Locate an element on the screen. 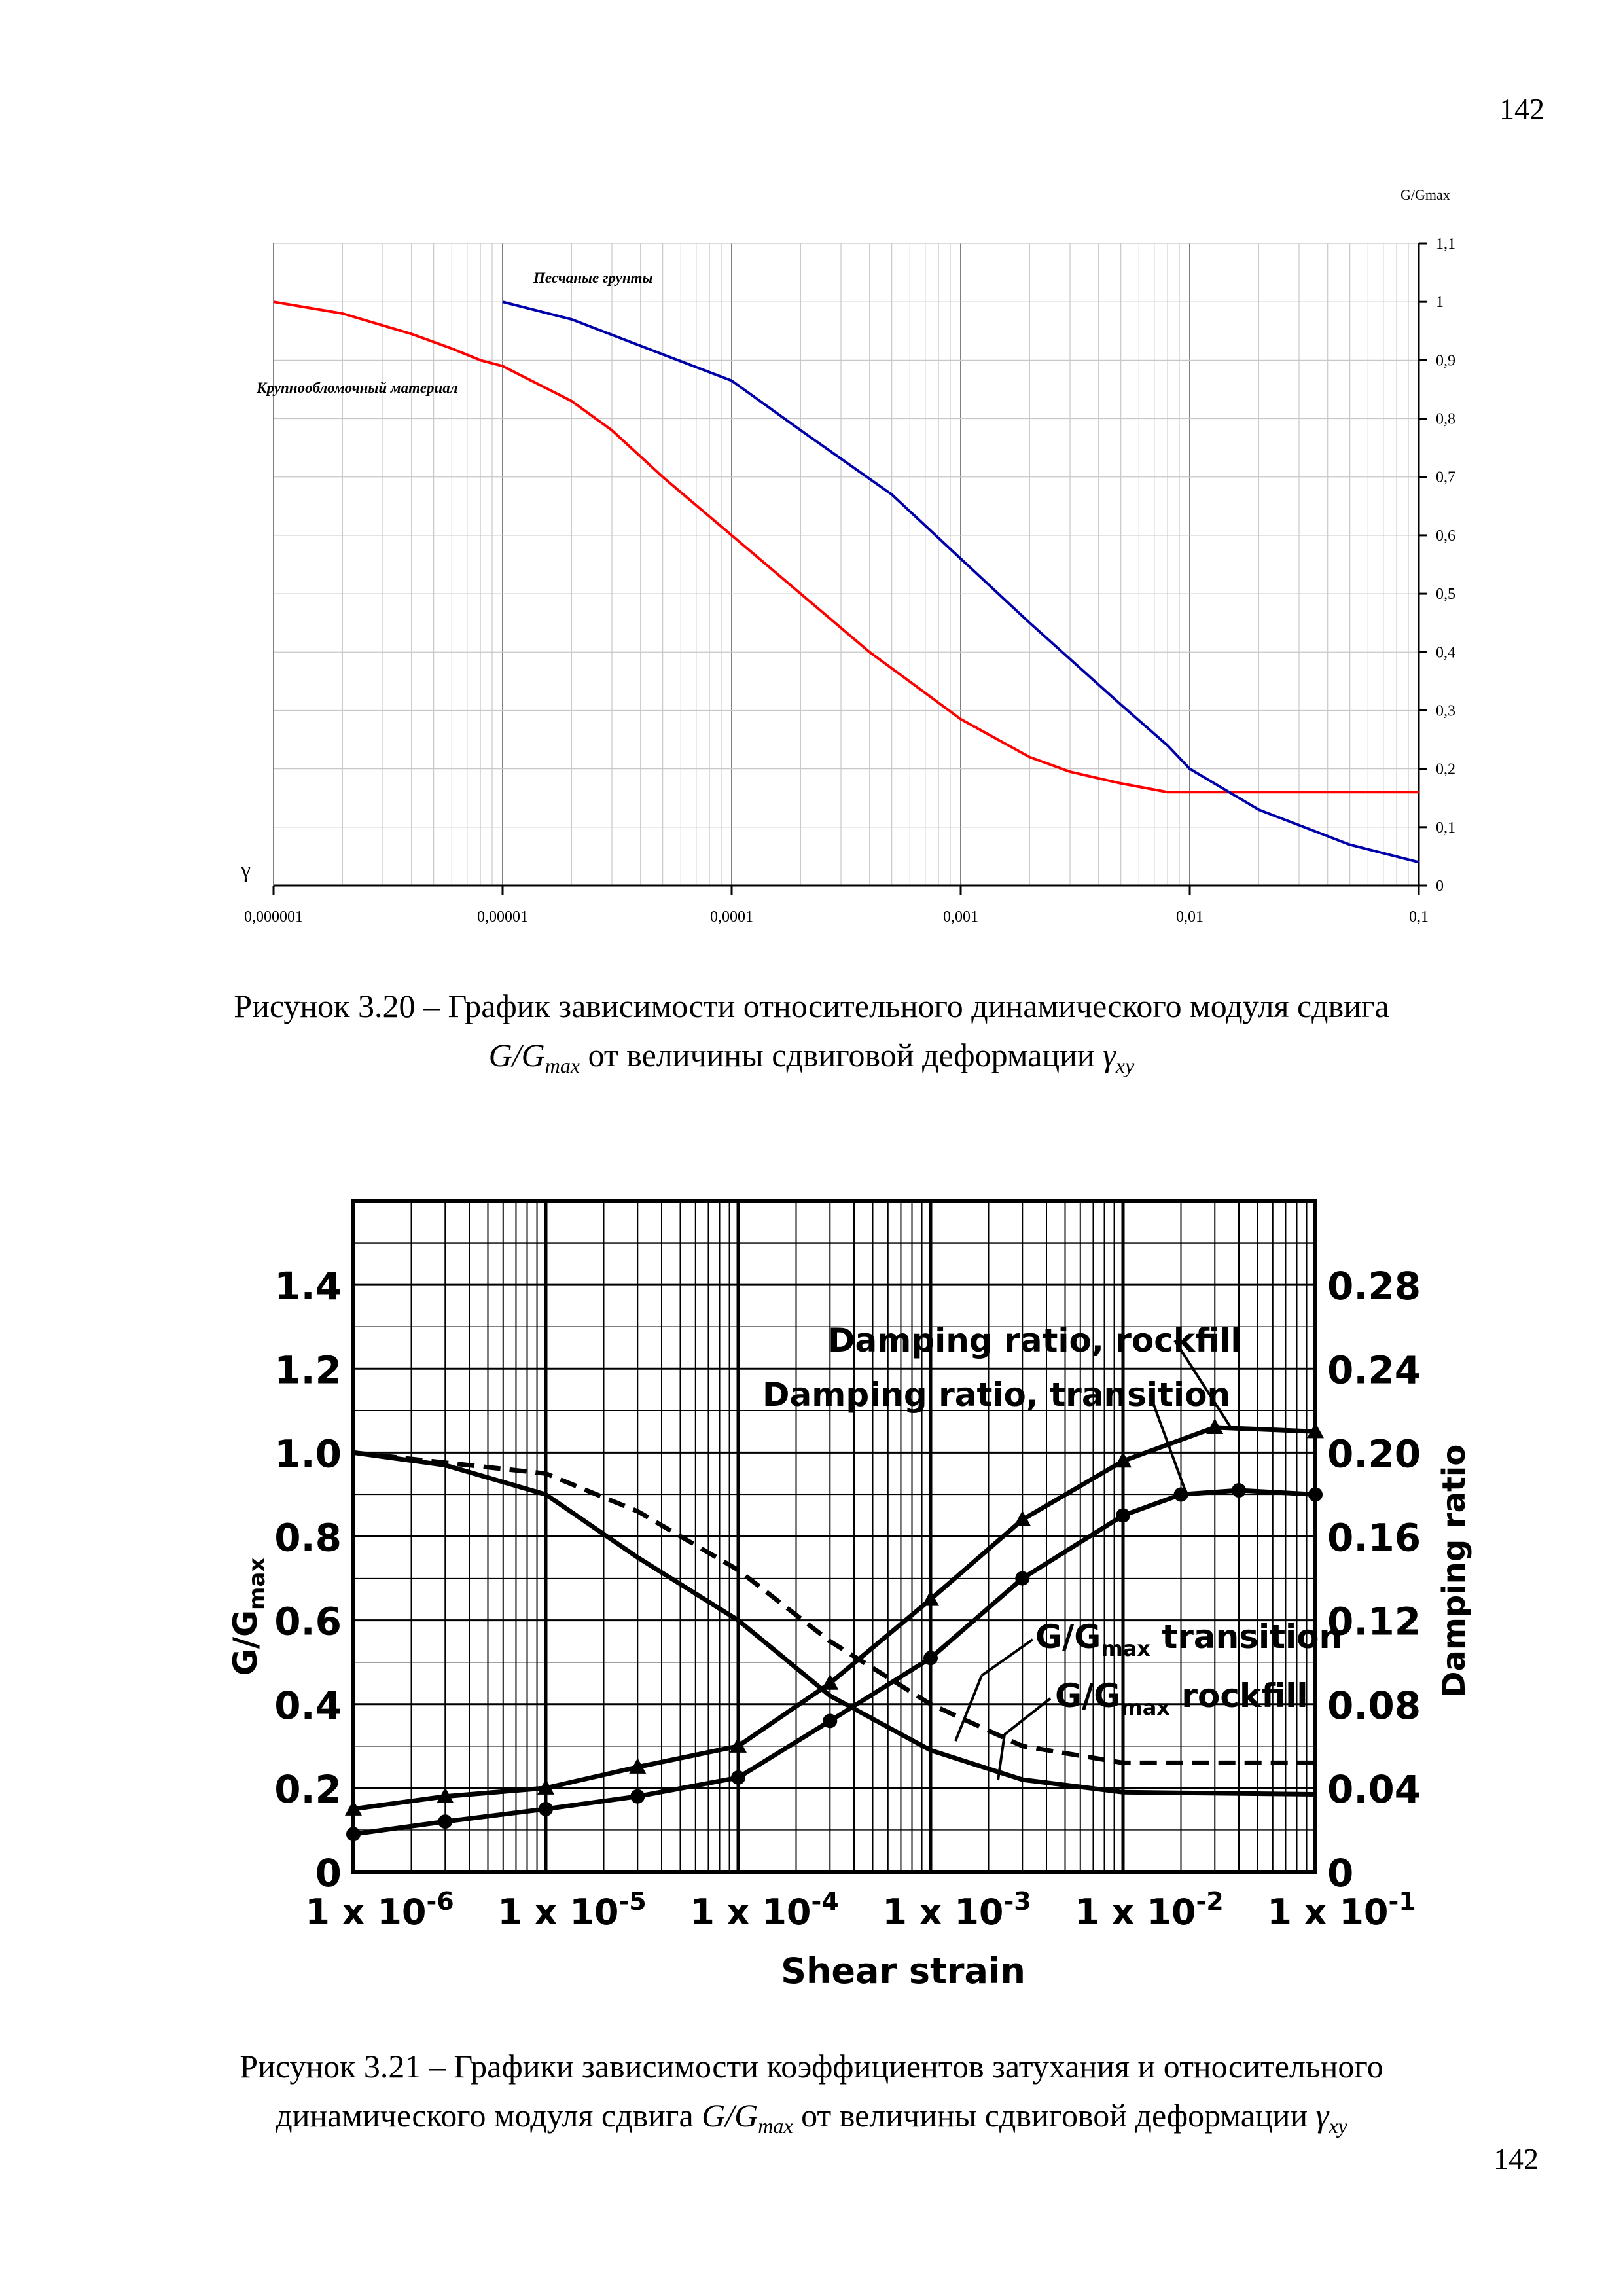 The image size is (1623, 2296). chart1-y-tick-label: 1,1 is located at coordinates (1445, 244).